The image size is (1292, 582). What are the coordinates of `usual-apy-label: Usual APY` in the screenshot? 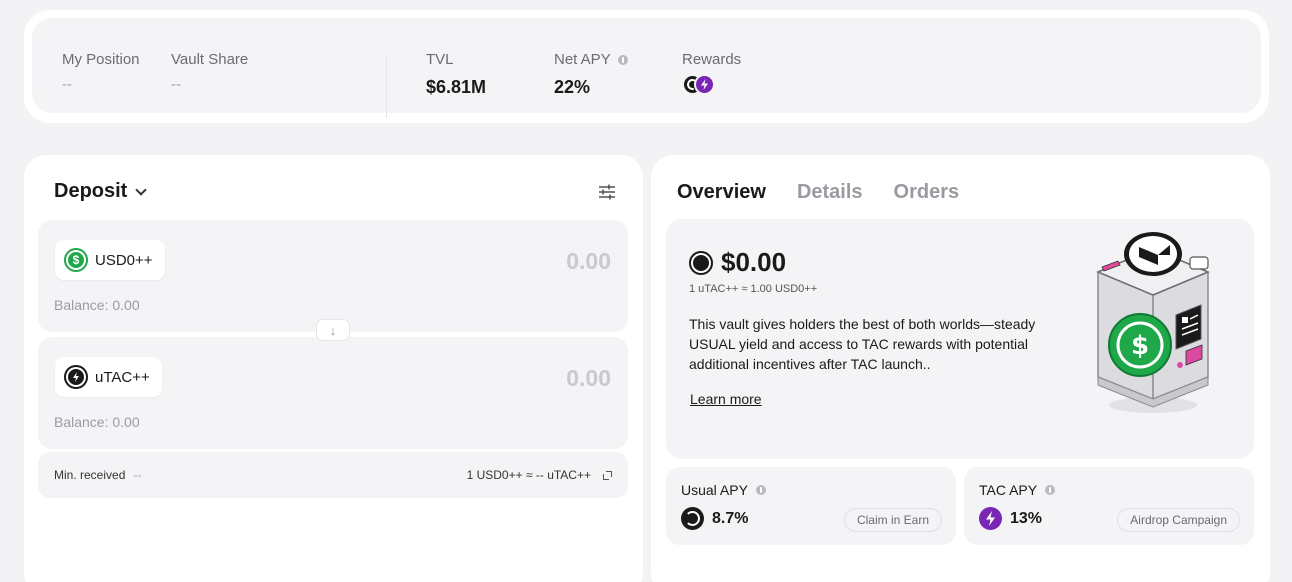 It's located at (723, 490).